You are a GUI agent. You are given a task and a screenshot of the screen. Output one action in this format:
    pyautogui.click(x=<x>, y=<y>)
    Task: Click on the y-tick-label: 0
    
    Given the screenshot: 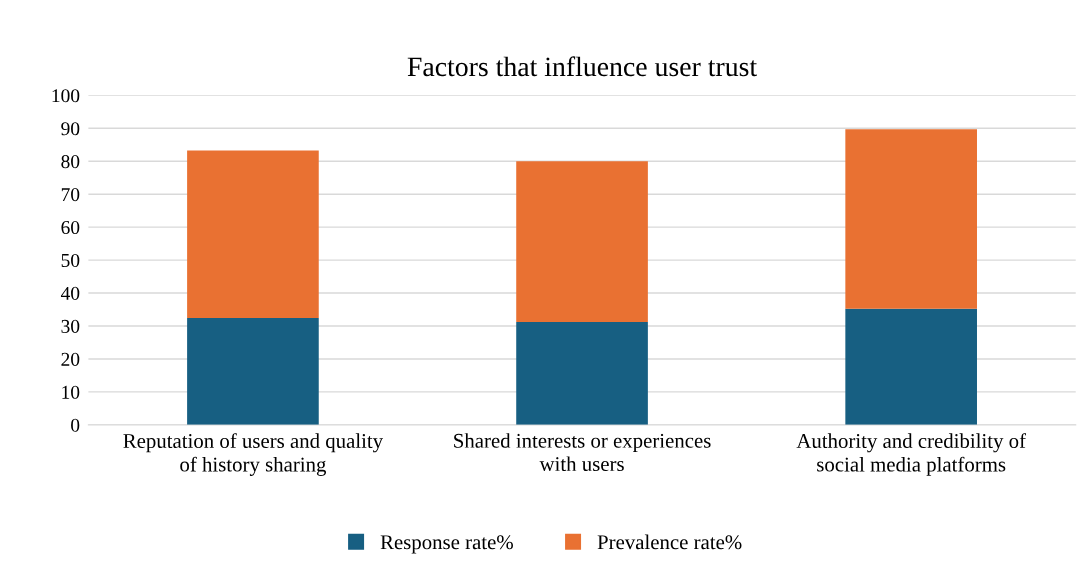 What is the action you would take?
    pyautogui.click(x=75, y=425)
    